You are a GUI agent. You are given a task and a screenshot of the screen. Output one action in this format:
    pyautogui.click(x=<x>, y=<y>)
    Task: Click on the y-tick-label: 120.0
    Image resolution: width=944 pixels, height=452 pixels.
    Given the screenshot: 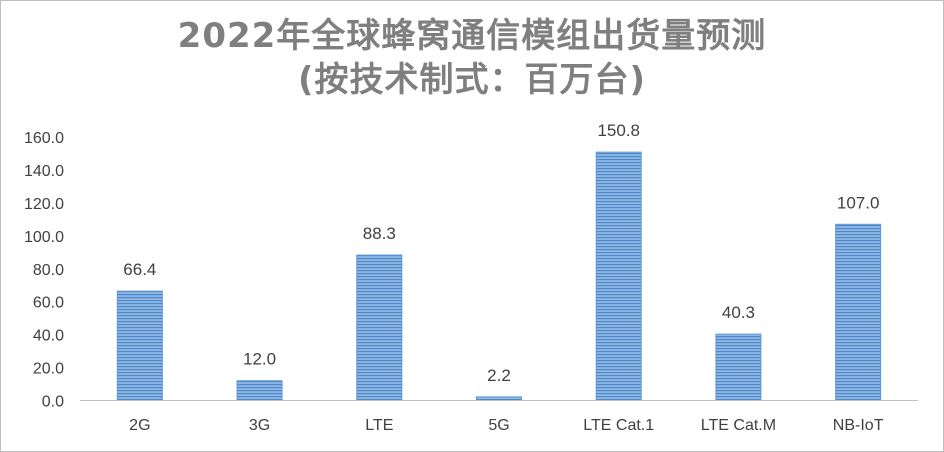 What is the action you would take?
    pyautogui.click(x=44, y=204)
    